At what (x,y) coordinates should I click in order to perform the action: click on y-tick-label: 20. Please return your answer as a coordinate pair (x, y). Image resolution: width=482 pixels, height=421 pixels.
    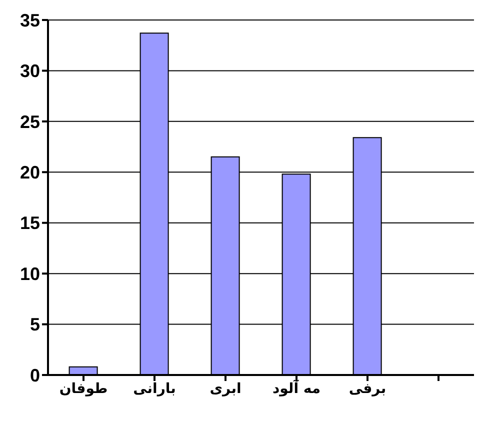
    Looking at the image, I should click on (30, 172).